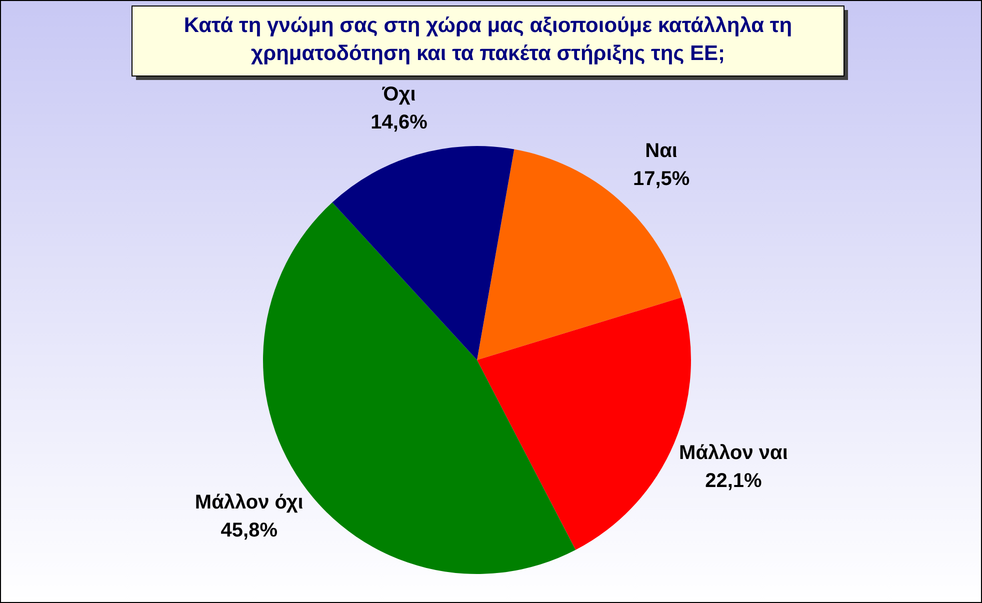  Describe the element at coordinates (733, 481) in the screenshot. I see `data-label: 22,1%` at that location.